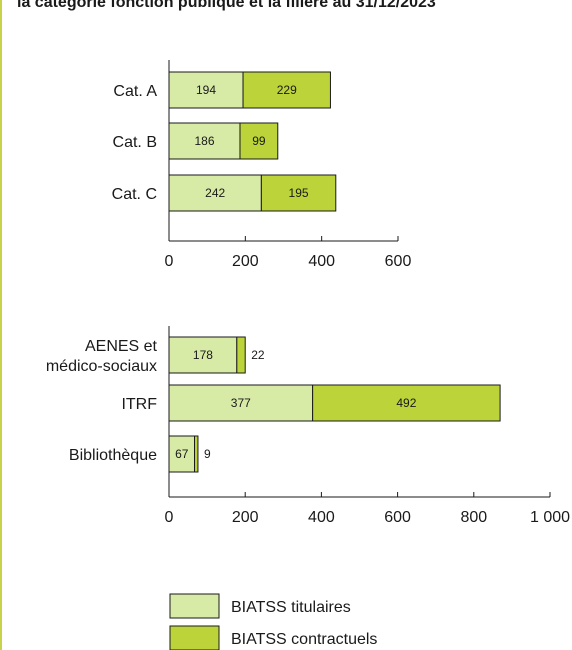  What do you see at coordinates (273, 621) in the screenshot?
I see `legend: BIATSS titulaires BIATSS contractuels` at bounding box center [273, 621].